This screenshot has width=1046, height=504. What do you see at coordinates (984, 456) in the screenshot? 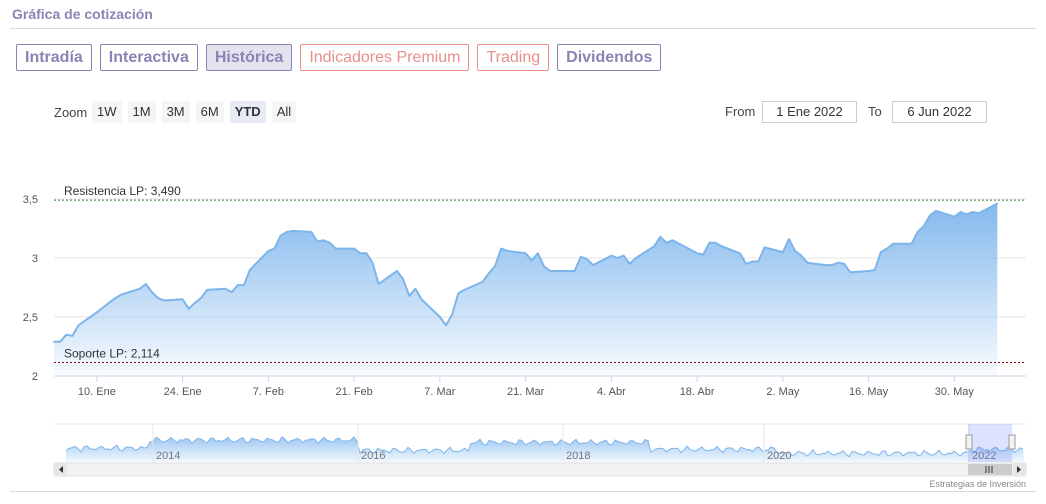
I see `navigator-year-label: 2022` at bounding box center [984, 456].